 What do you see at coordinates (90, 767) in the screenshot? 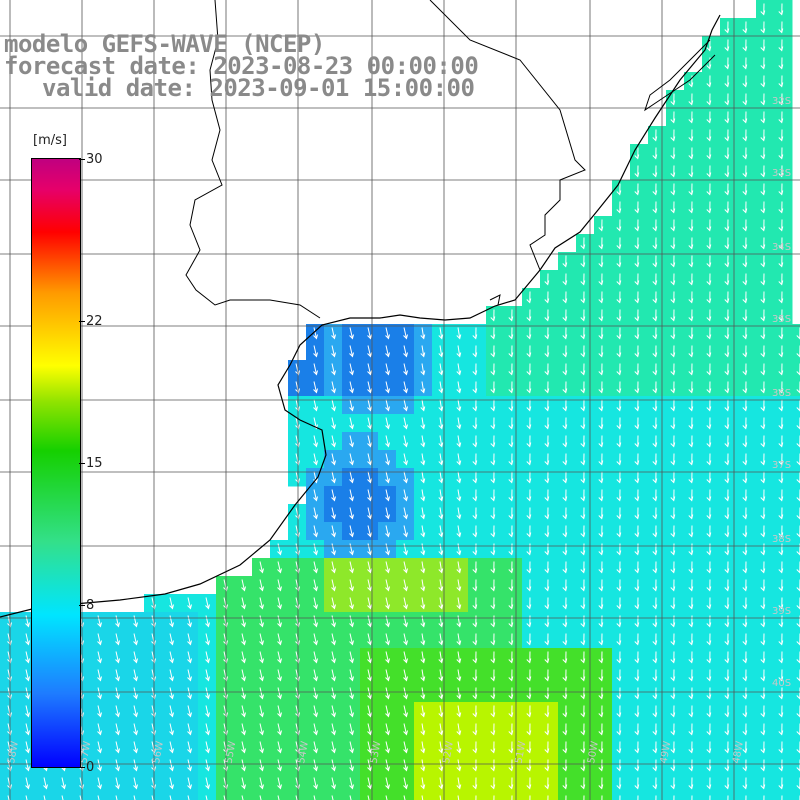
I see `colorbar-tick-label: 0` at bounding box center [90, 767].